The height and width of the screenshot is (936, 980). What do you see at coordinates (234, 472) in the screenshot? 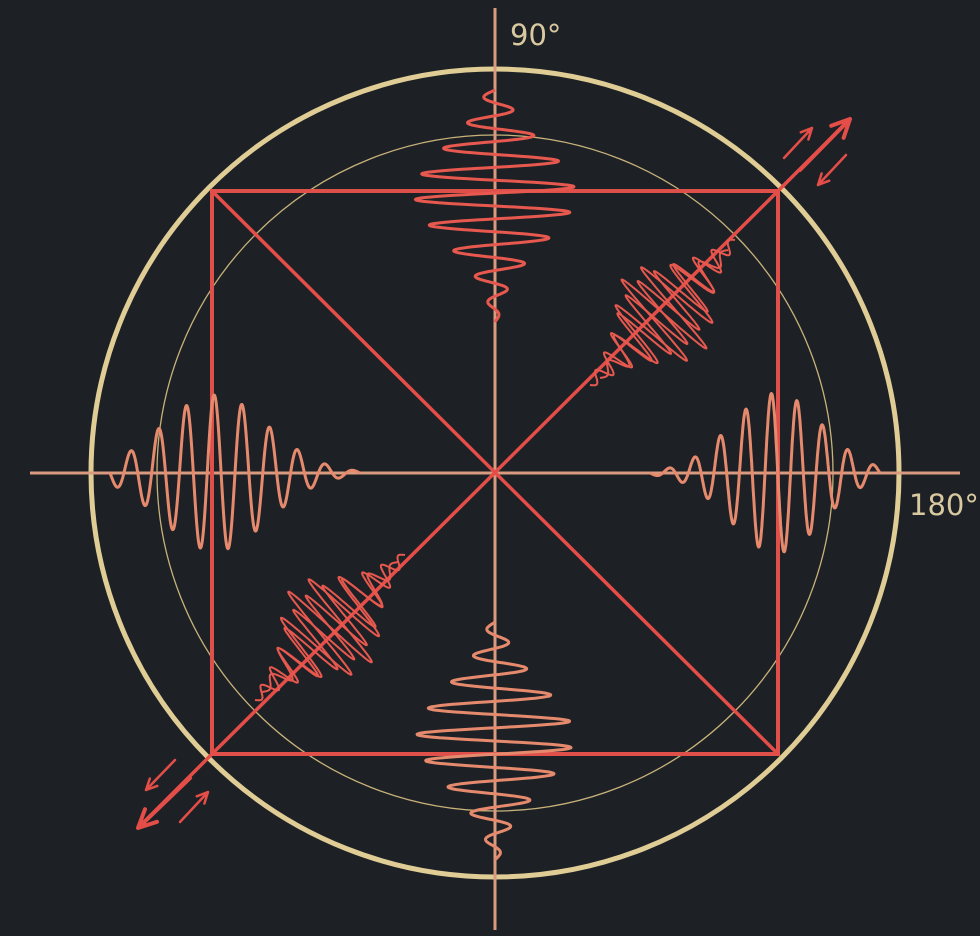
I see `wave-left` at bounding box center [234, 472].